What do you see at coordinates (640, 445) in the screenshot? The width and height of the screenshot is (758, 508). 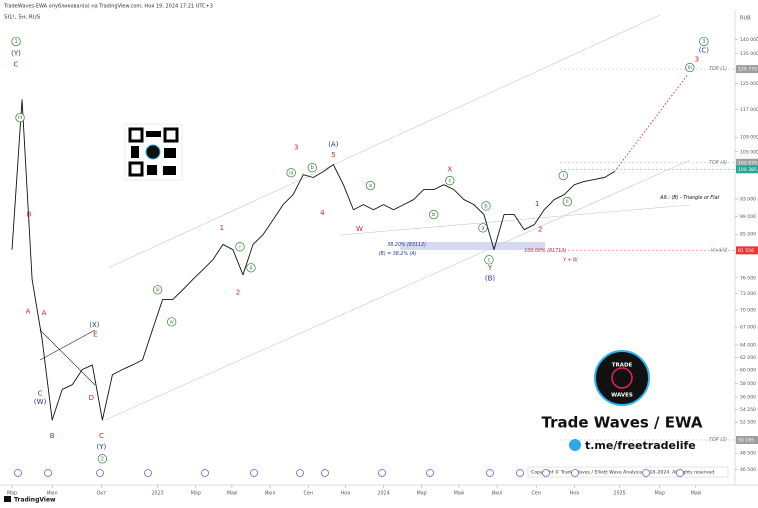 I see `brand-link: t.me/freetradelife` at bounding box center [640, 445].